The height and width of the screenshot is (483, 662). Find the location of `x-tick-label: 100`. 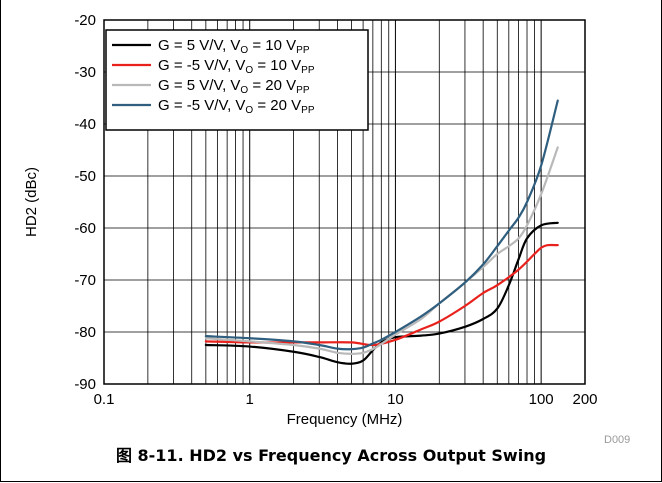

x-tick-label: 100 is located at coordinates (541, 399).